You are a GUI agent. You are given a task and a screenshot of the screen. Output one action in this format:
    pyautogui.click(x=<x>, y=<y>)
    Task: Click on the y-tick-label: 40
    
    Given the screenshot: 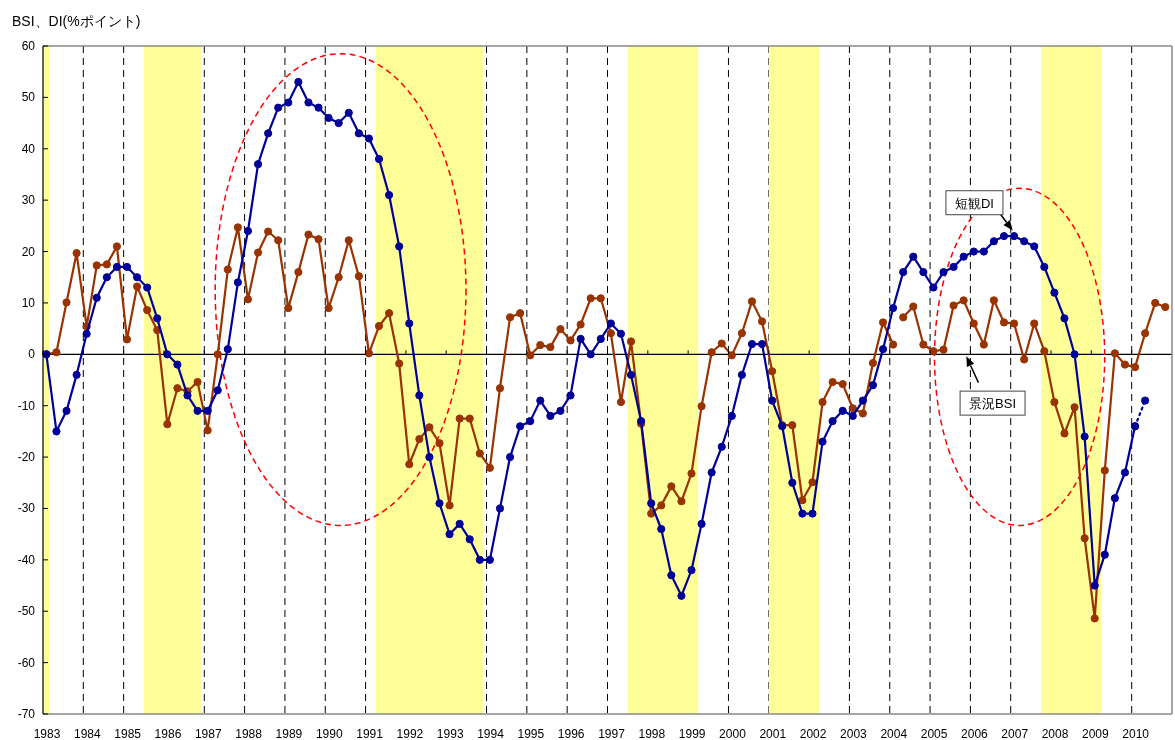 What is the action you would take?
    pyautogui.click(x=28, y=148)
    